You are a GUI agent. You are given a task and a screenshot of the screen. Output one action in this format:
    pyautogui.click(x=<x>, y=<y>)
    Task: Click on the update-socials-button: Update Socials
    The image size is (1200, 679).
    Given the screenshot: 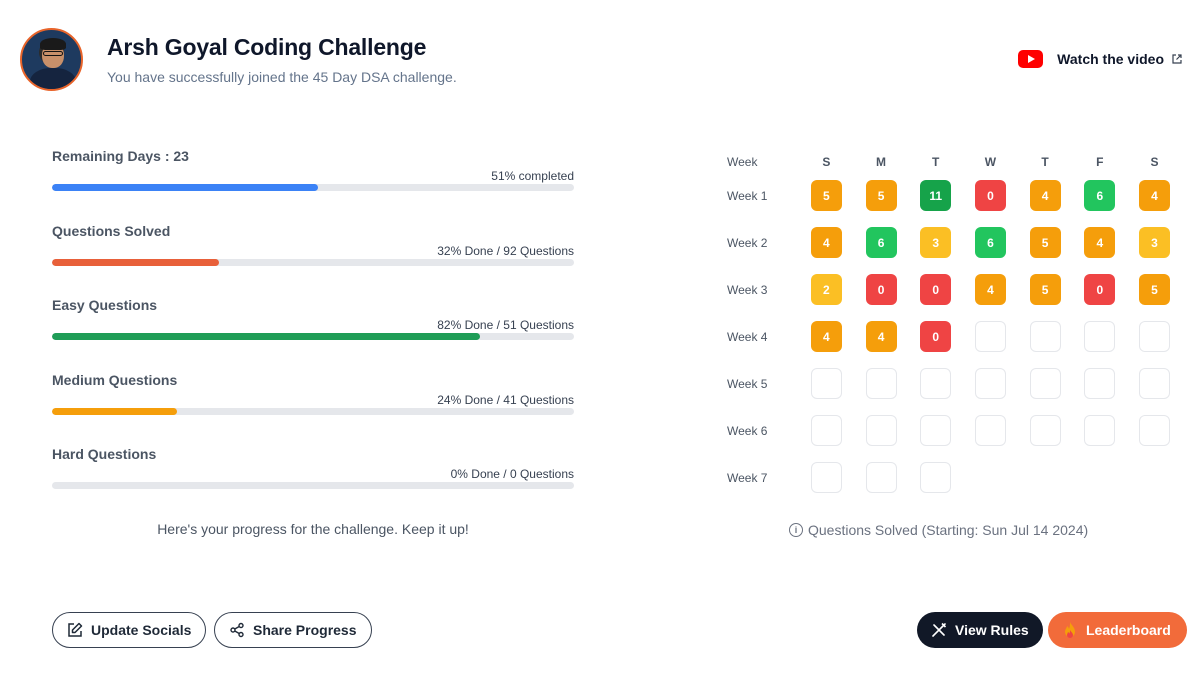 What is the action you would take?
    pyautogui.click(x=129, y=630)
    